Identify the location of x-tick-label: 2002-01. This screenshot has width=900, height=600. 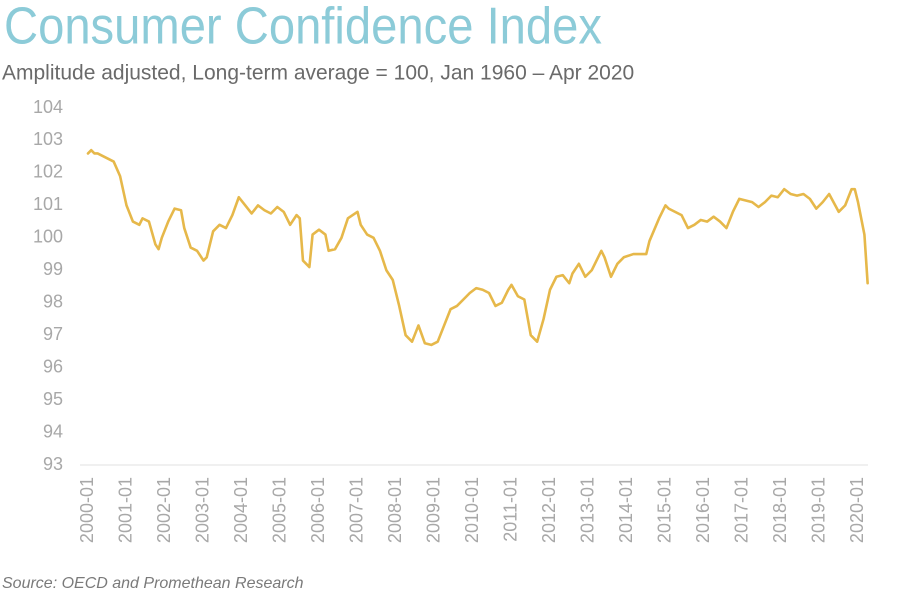
(164, 510).